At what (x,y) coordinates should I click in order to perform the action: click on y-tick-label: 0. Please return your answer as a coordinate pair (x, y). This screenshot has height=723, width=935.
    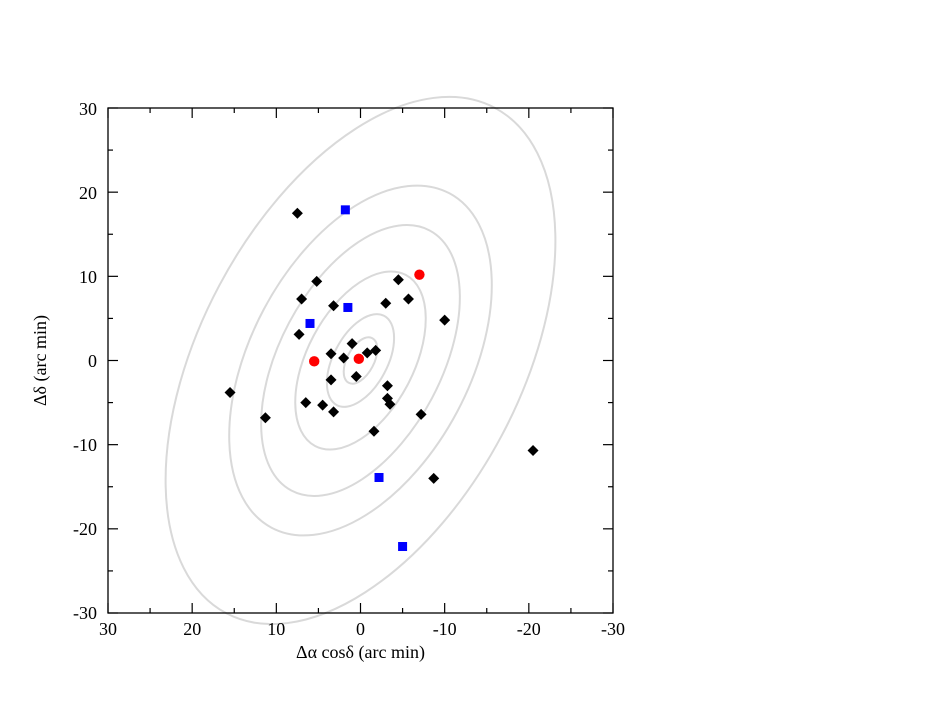
    Looking at the image, I should click on (92, 361).